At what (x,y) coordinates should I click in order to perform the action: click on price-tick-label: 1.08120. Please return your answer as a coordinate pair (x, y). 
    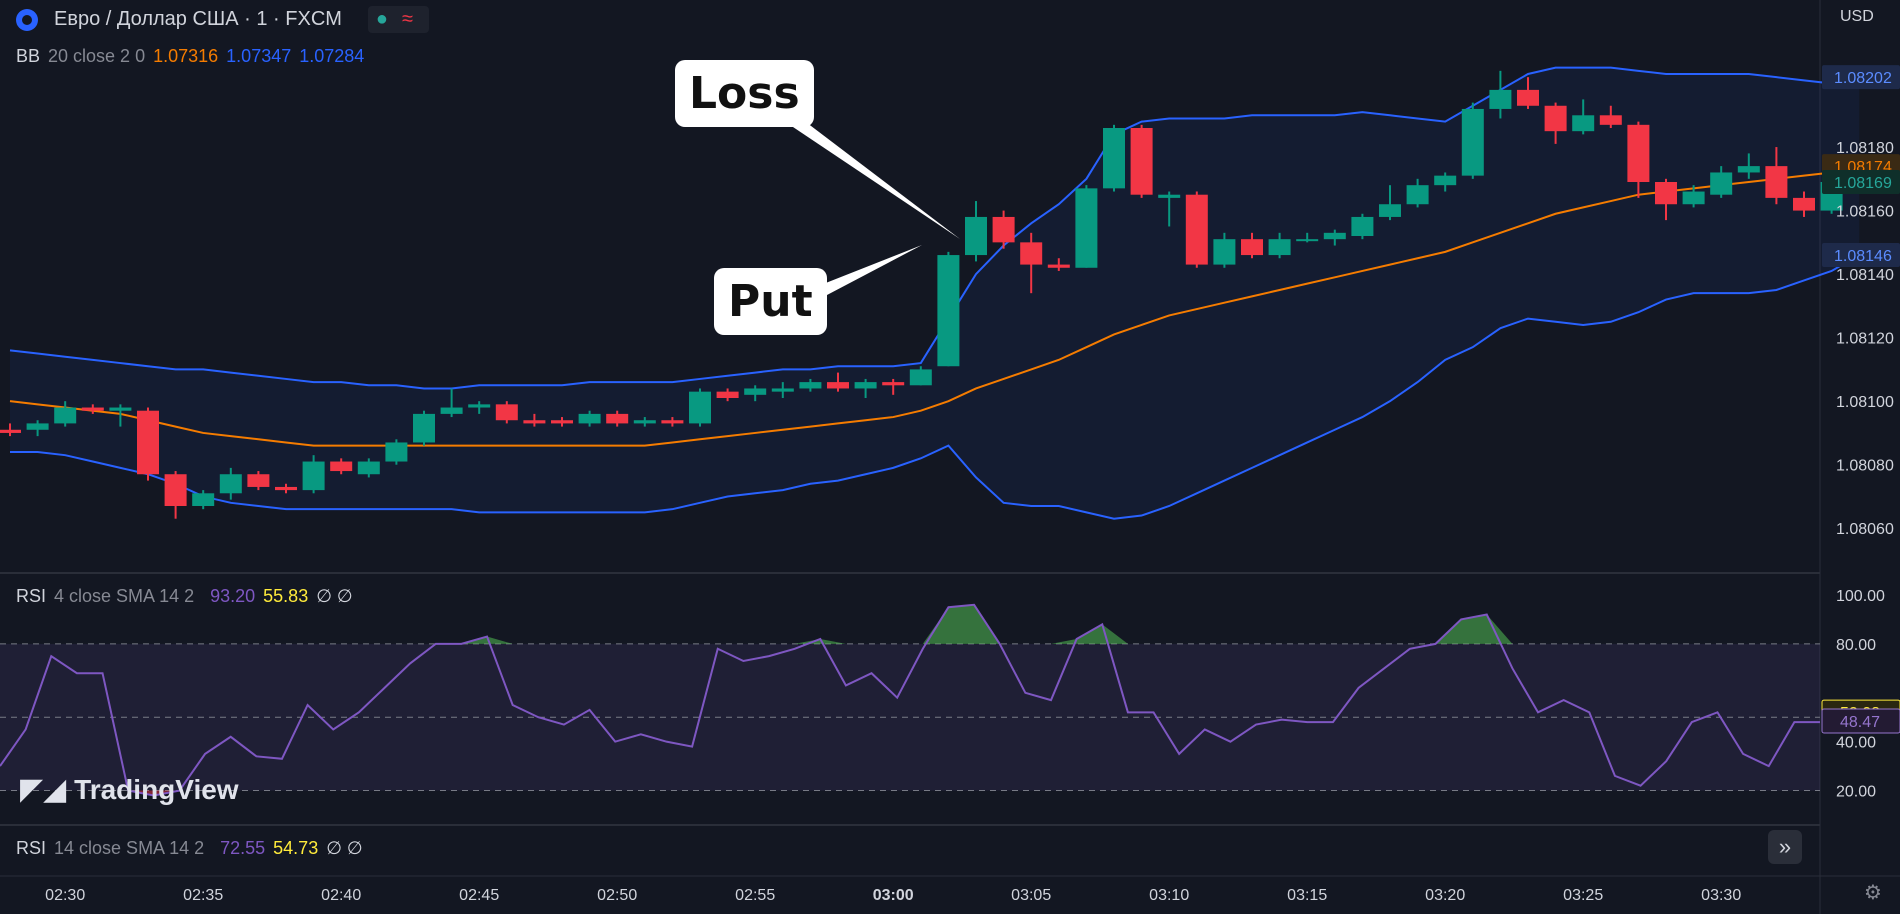
    Looking at the image, I should click on (1865, 339).